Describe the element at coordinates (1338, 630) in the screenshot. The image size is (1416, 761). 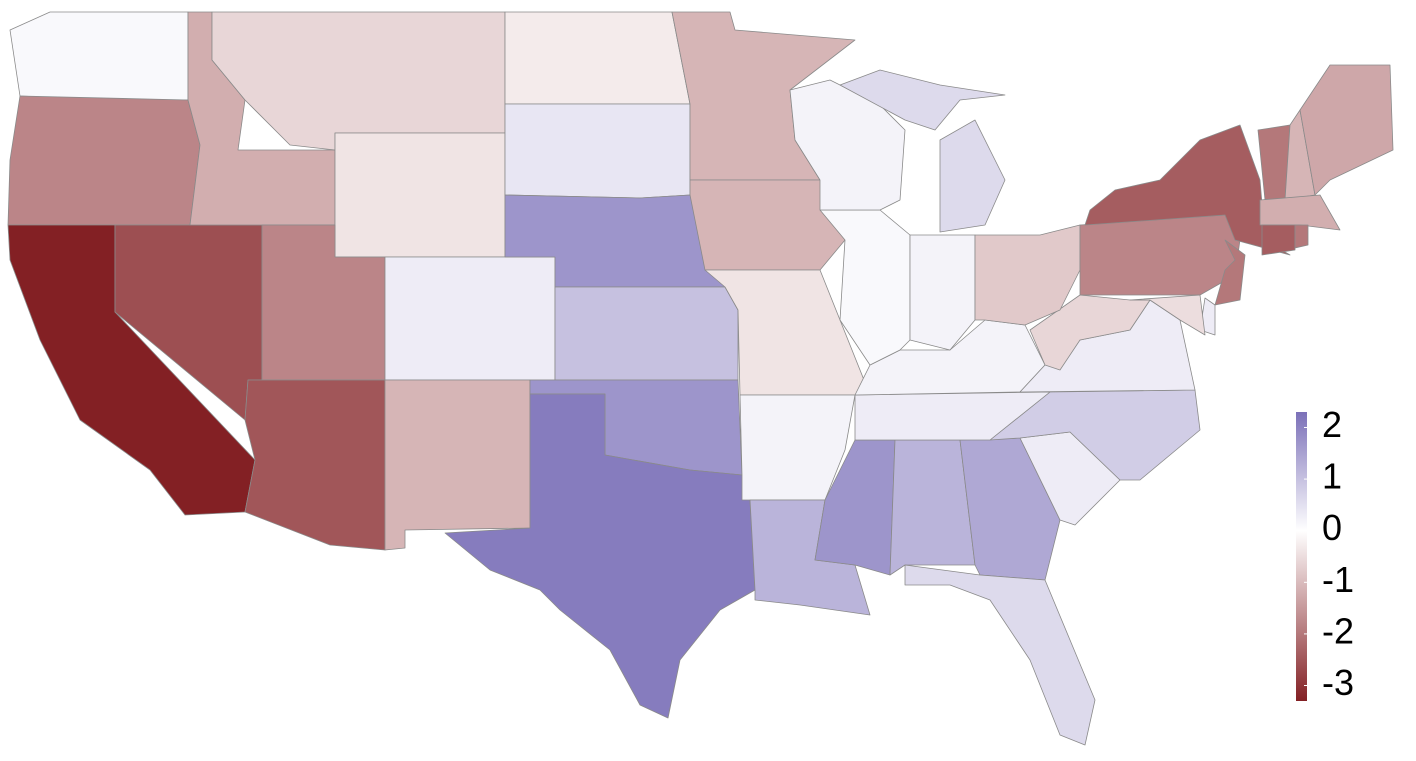
I see `tick-label: -2` at that location.